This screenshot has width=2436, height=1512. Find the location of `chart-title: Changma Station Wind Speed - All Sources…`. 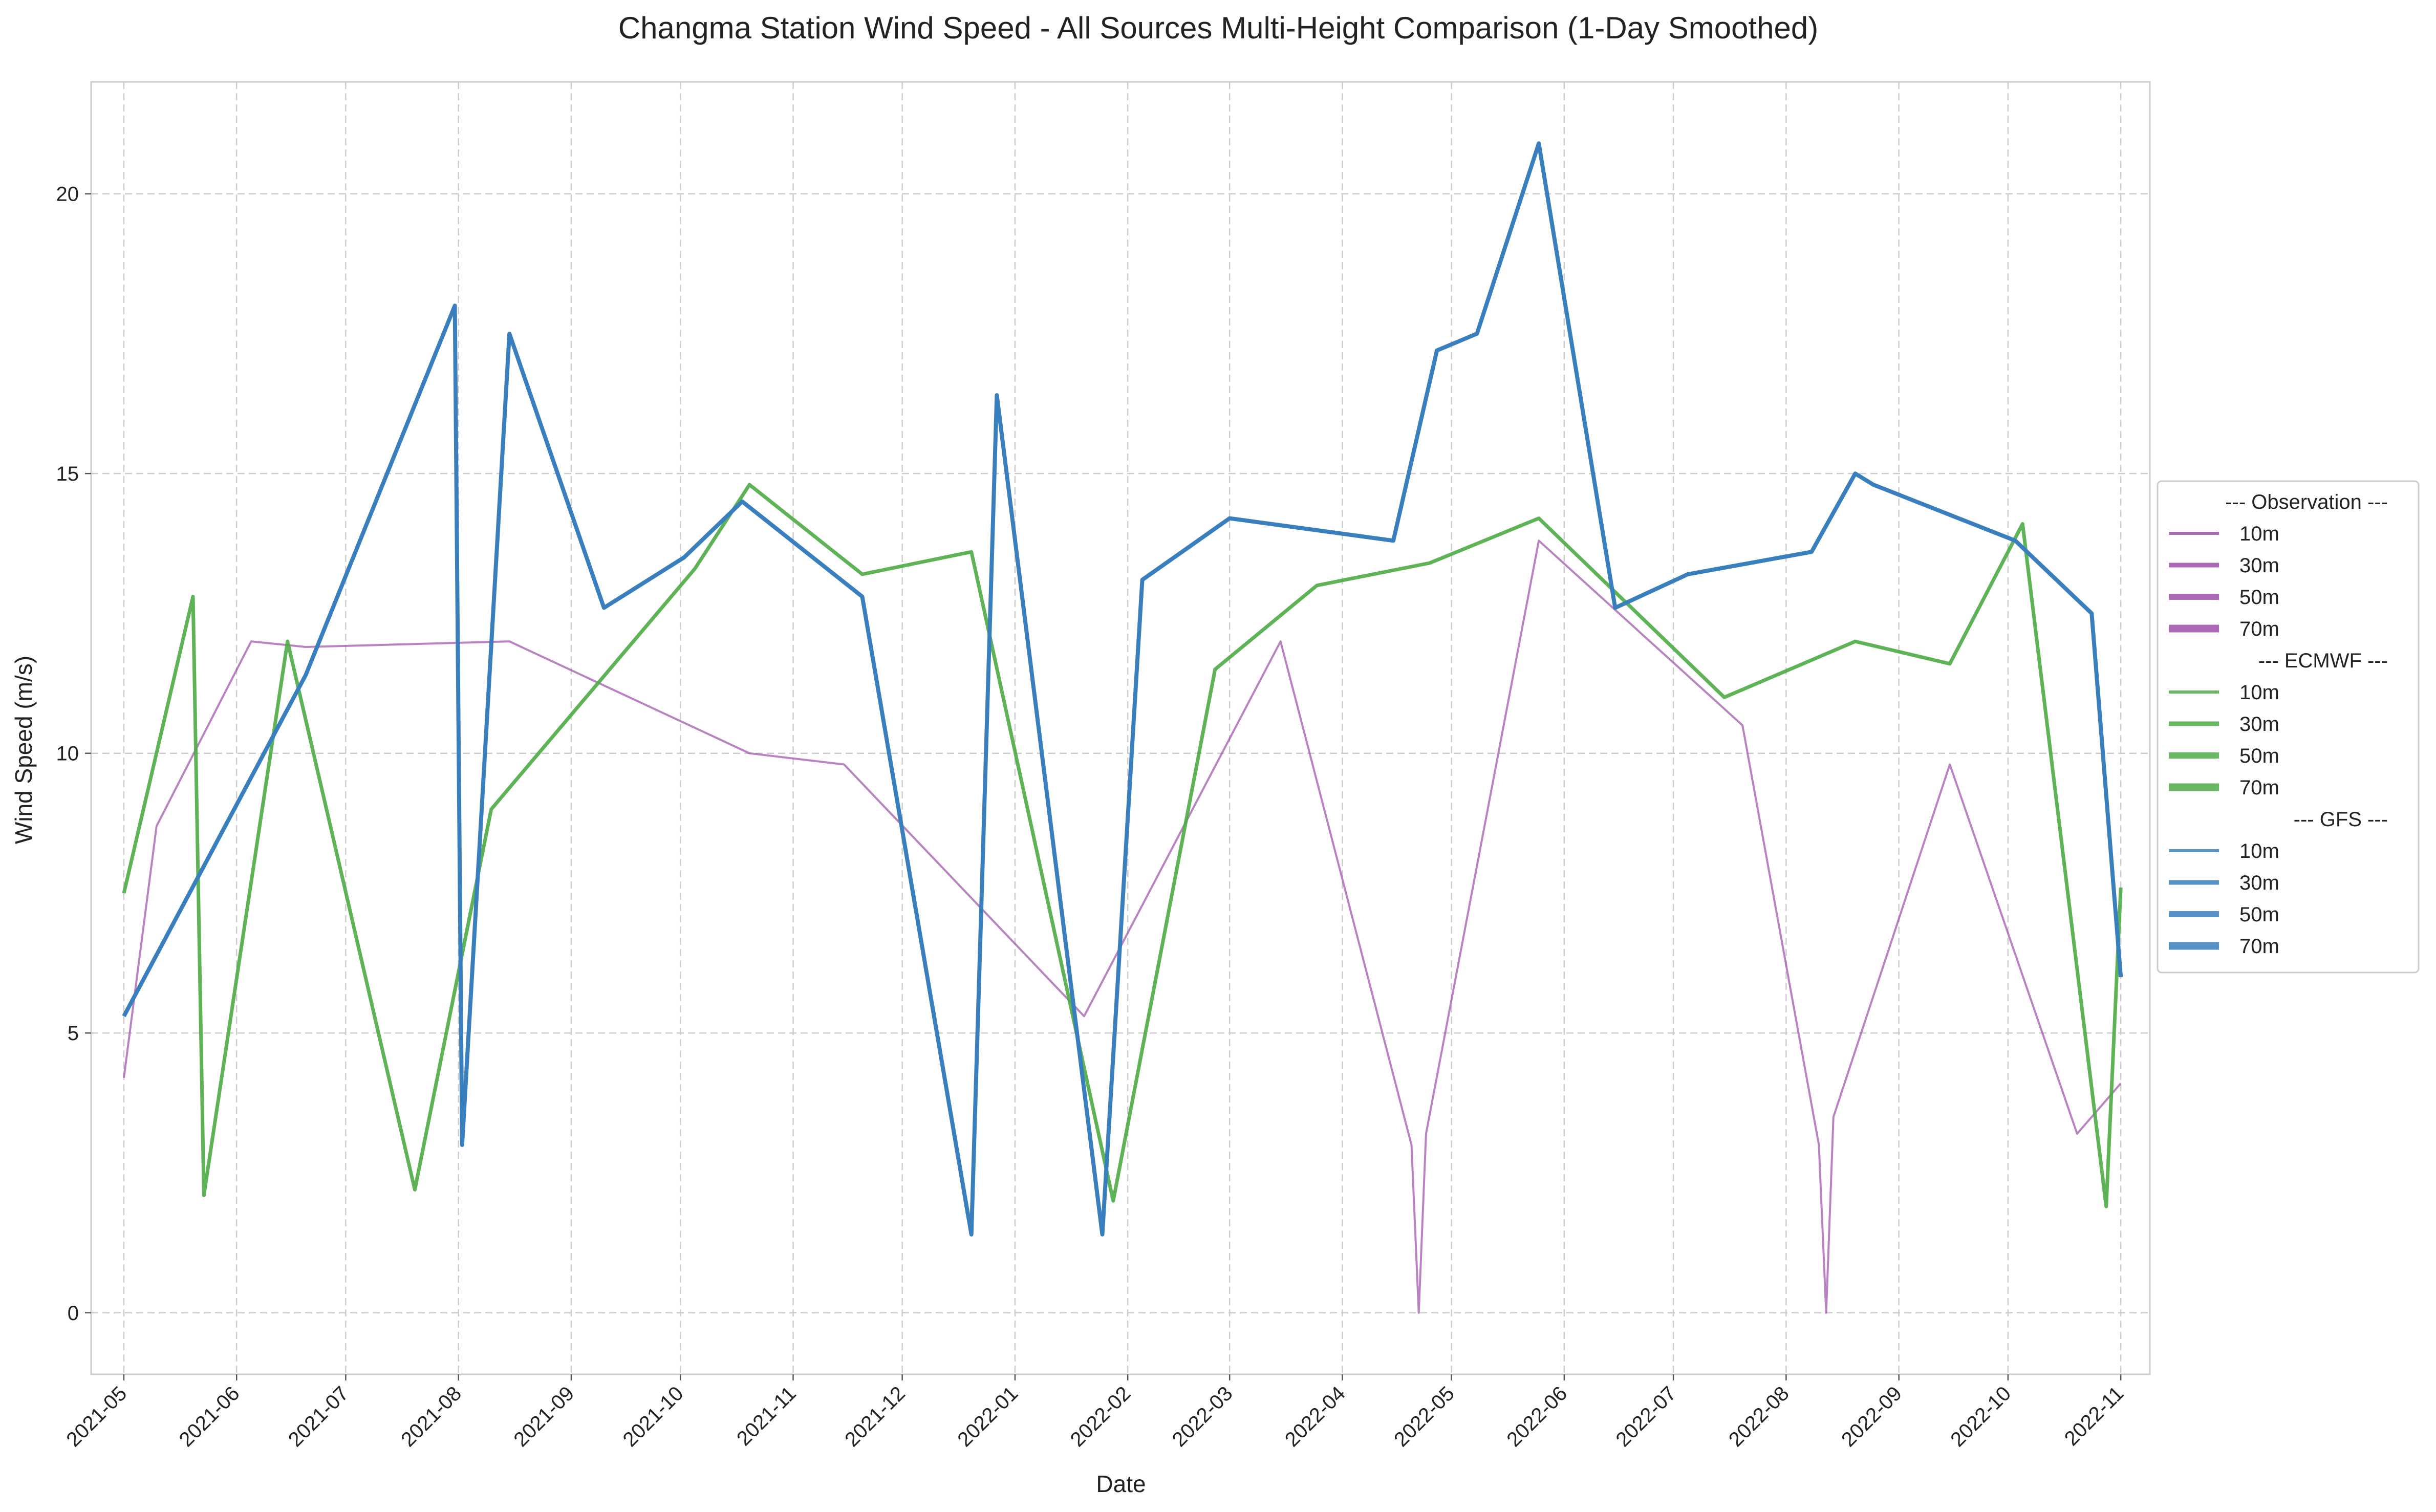

chart-title: Changma Station Wind Speed - All Sources… is located at coordinates (1218, 28).